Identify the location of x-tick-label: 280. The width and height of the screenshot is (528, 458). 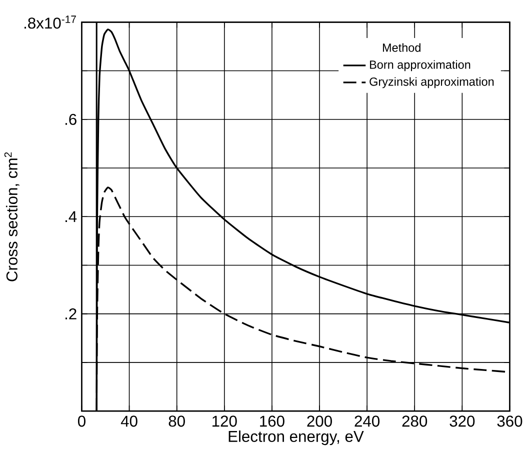
(415, 421).